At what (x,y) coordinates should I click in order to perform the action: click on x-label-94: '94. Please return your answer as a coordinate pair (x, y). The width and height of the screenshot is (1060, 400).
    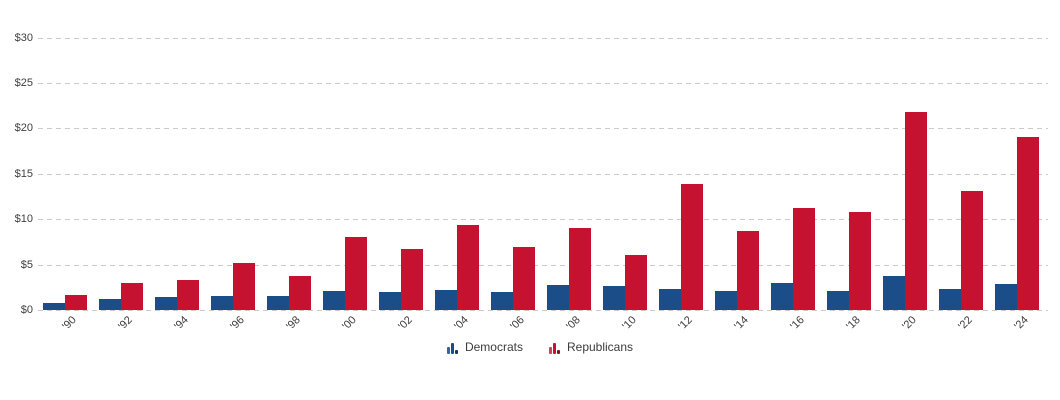
    Looking at the image, I should click on (181, 323).